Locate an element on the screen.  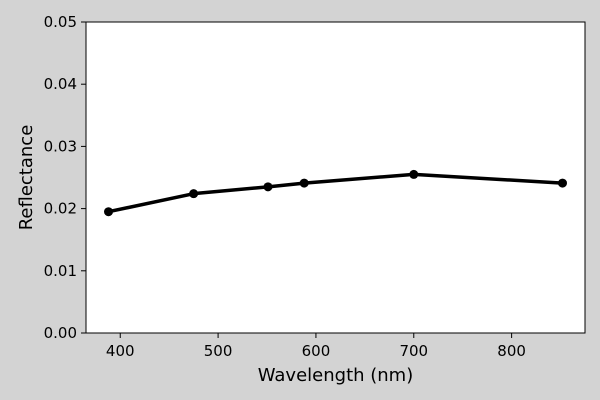
x-tick-label: 400 is located at coordinates (120, 351).